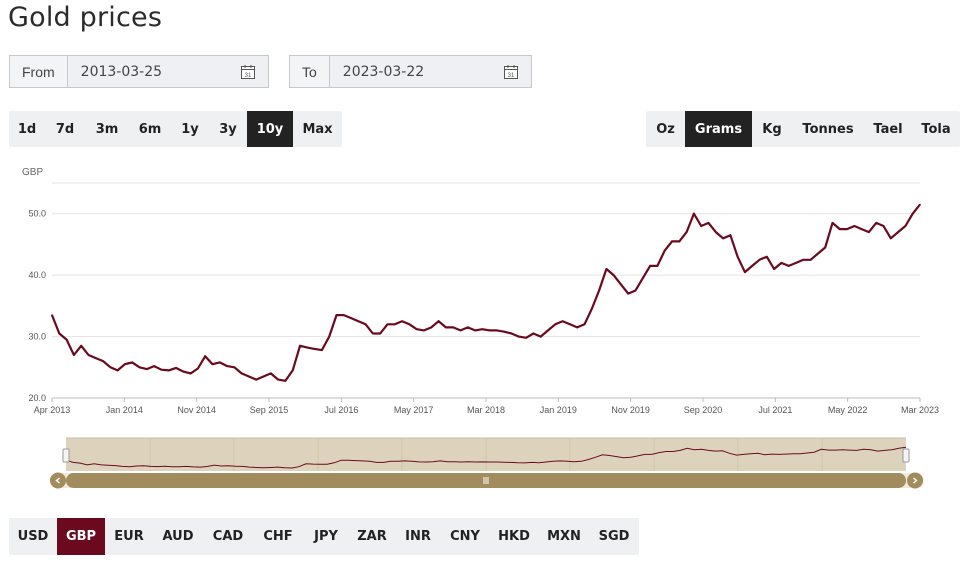 Image resolution: width=977 pixels, height=576 pixels. What do you see at coordinates (27, 129) in the screenshot?
I see `range-button-1d: 1d` at bounding box center [27, 129].